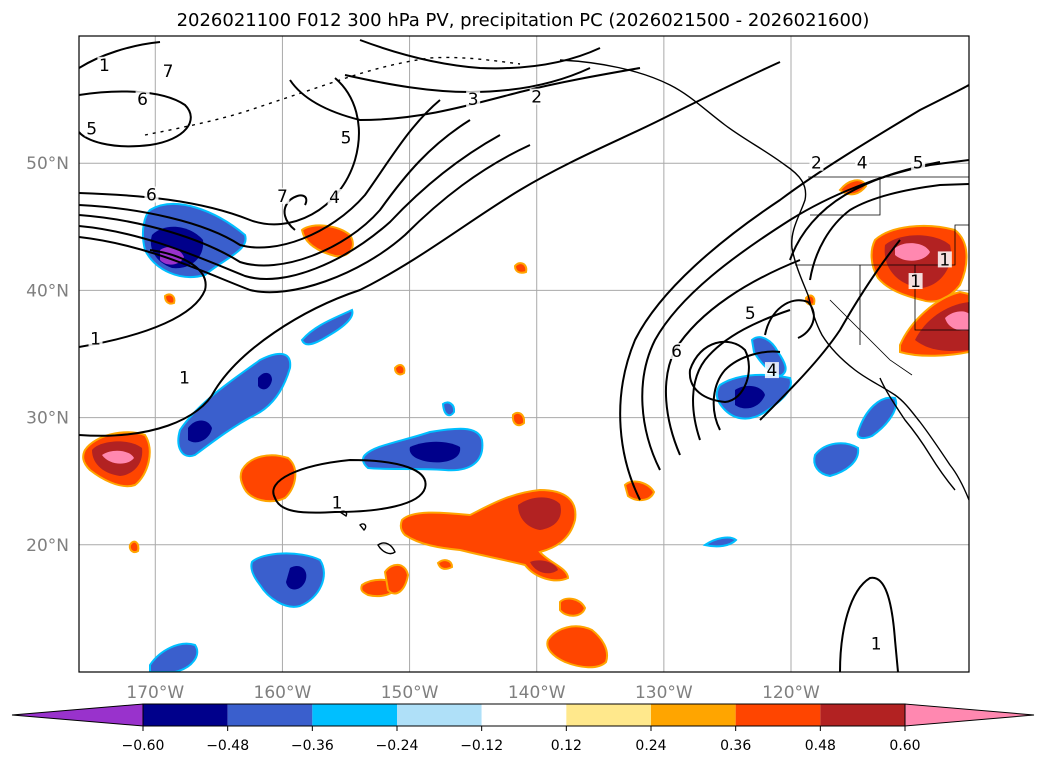  I want to click on colorbar-extend-low, so click(77, 715).